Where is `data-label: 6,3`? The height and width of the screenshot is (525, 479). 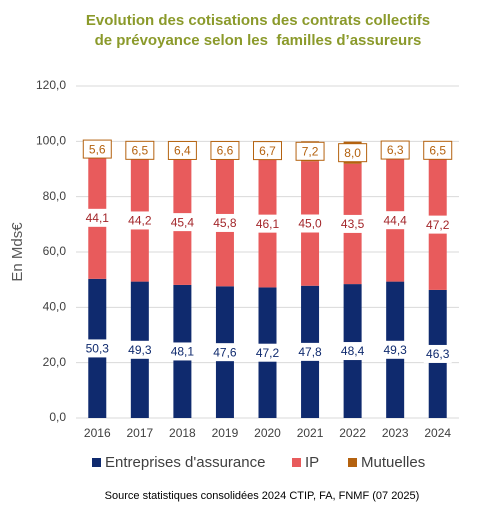 data-label: 6,3 is located at coordinates (395, 150).